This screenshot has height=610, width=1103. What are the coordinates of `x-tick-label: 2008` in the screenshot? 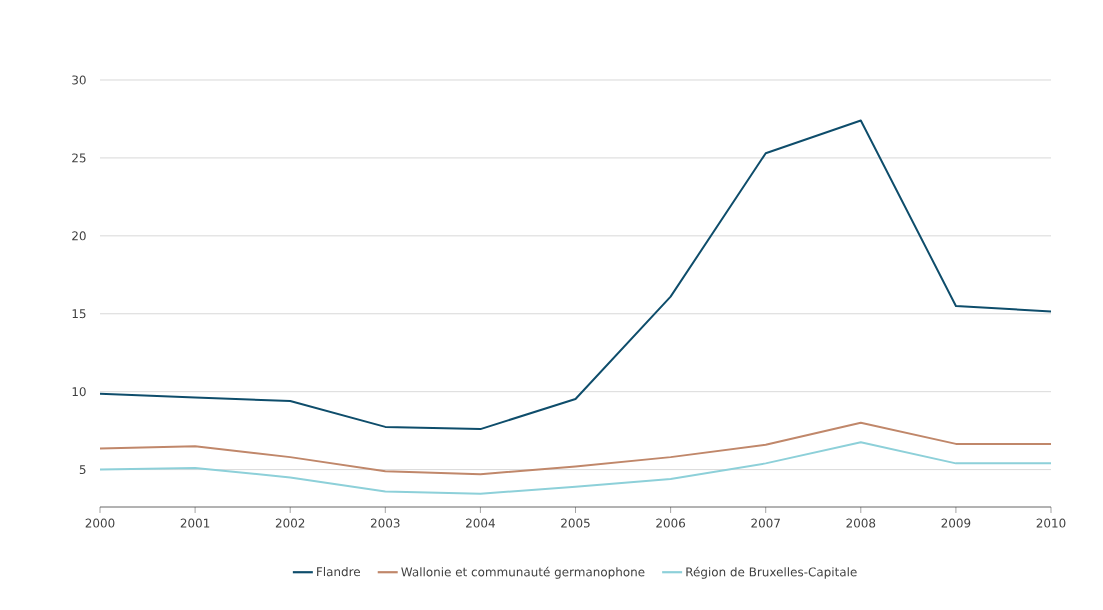 It's located at (861, 523).